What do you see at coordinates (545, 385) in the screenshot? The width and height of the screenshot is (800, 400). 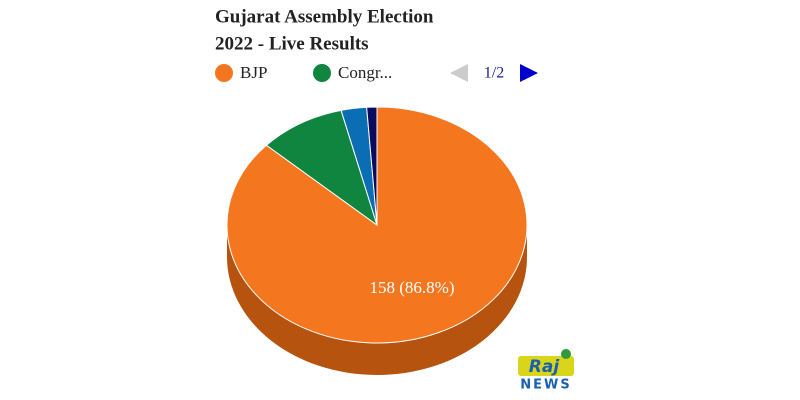 I see `logo-bottom: NEWS` at bounding box center [545, 385].